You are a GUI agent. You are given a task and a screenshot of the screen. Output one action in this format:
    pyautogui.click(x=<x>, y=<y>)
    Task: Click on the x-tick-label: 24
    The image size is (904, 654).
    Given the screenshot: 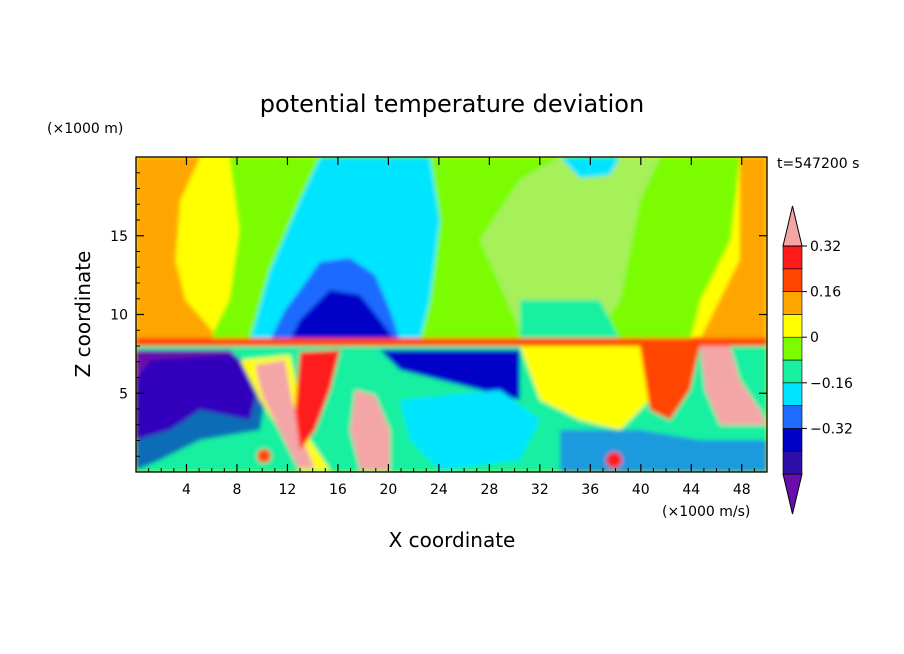 What is the action you would take?
    pyautogui.click(x=439, y=490)
    